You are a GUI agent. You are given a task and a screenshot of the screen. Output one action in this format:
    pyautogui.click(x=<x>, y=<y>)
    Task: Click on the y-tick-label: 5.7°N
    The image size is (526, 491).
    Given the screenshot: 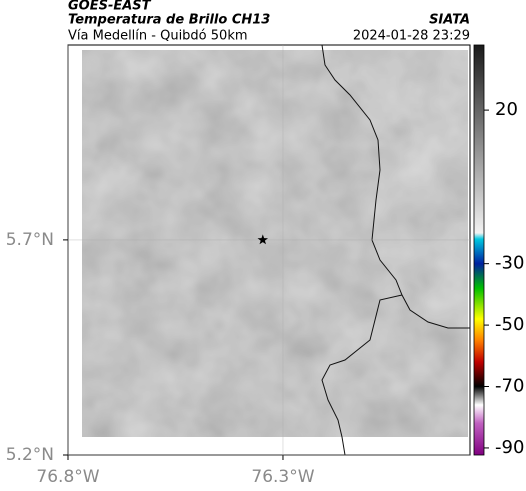 What is the action you would take?
    pyautogui.click(x=30, y=240)
    